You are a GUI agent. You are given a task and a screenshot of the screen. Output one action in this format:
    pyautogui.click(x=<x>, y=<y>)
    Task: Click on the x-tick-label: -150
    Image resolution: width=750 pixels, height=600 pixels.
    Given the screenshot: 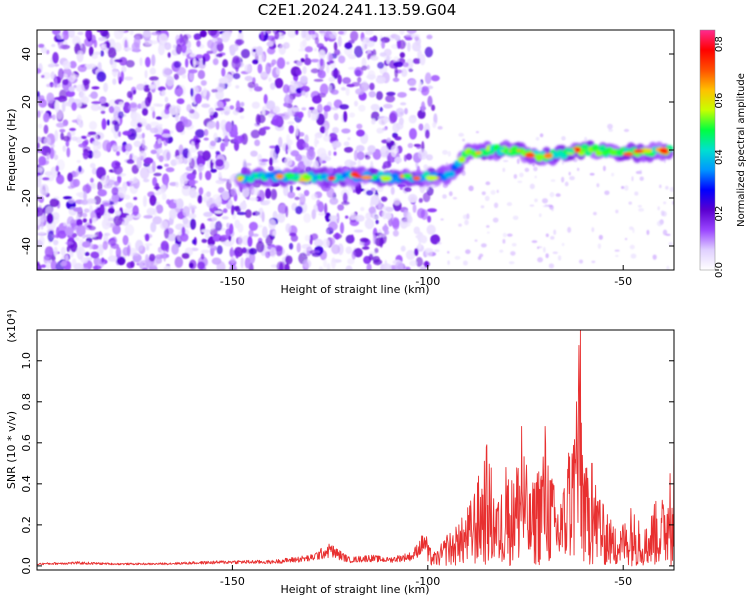 What is the action you would take?
    pyautogui.click(x=232, y=581)
    